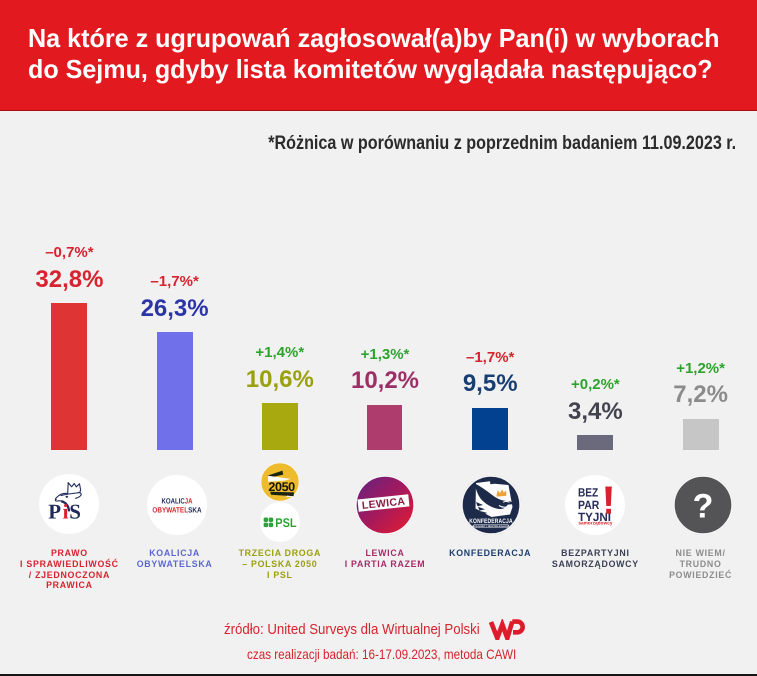  I want to click on svg-text: BEZ, so click(588, 493).